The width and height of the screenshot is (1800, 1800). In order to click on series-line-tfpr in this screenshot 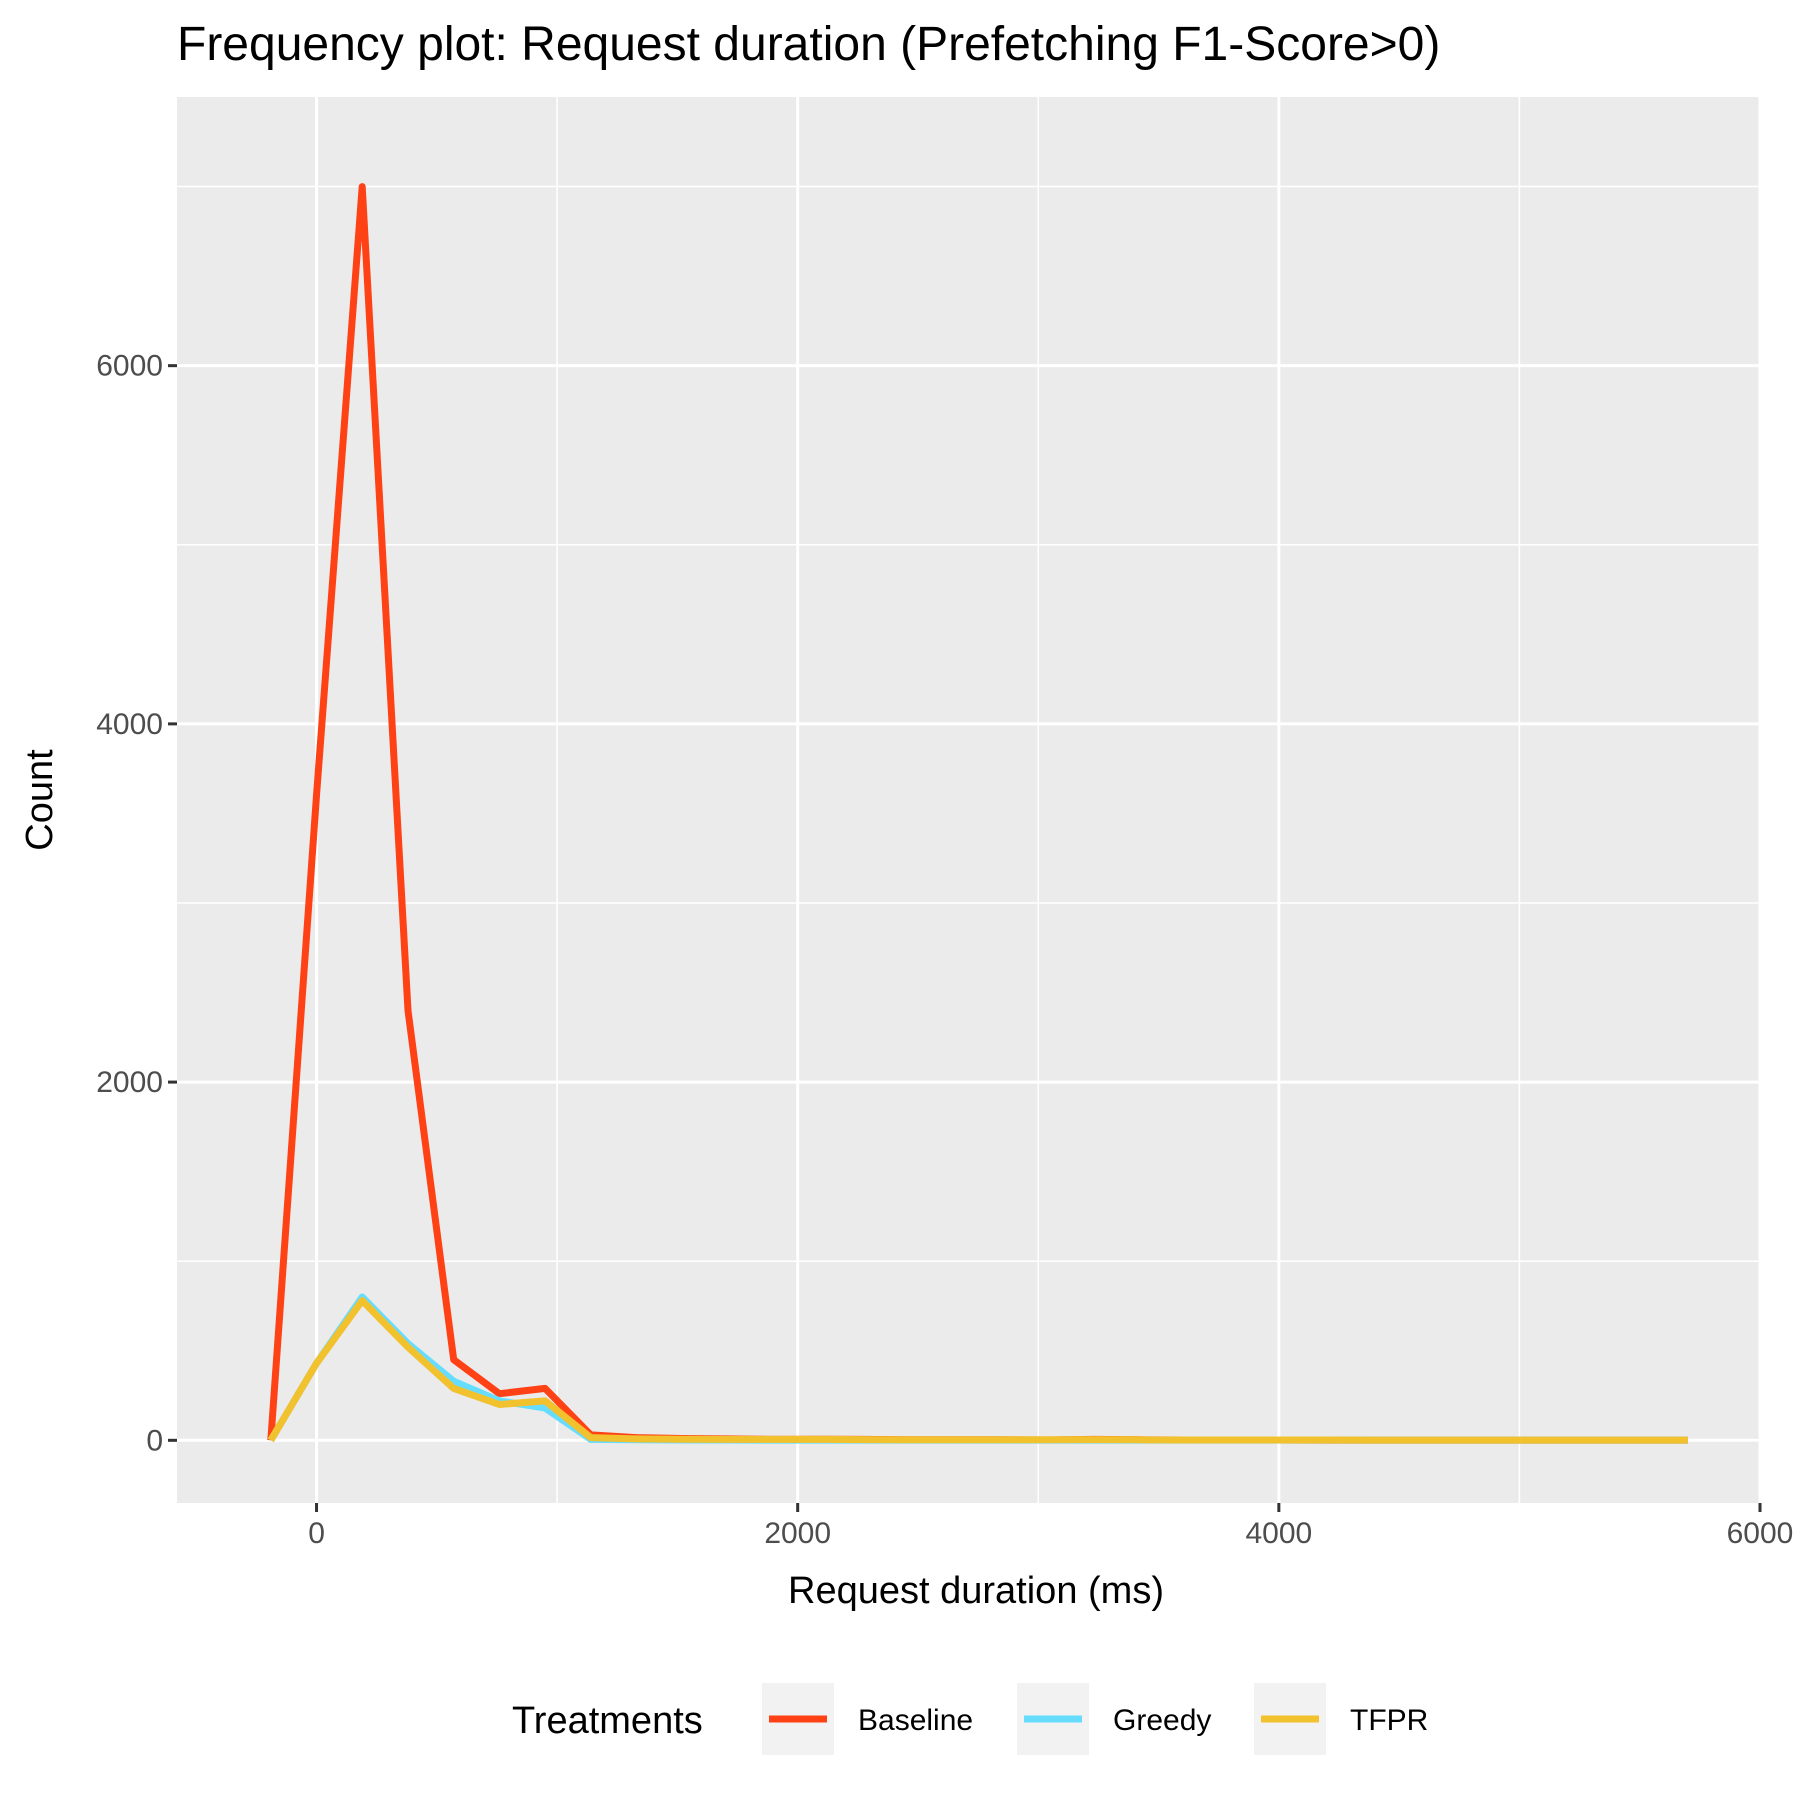, I will do `click(977, 1370)`.